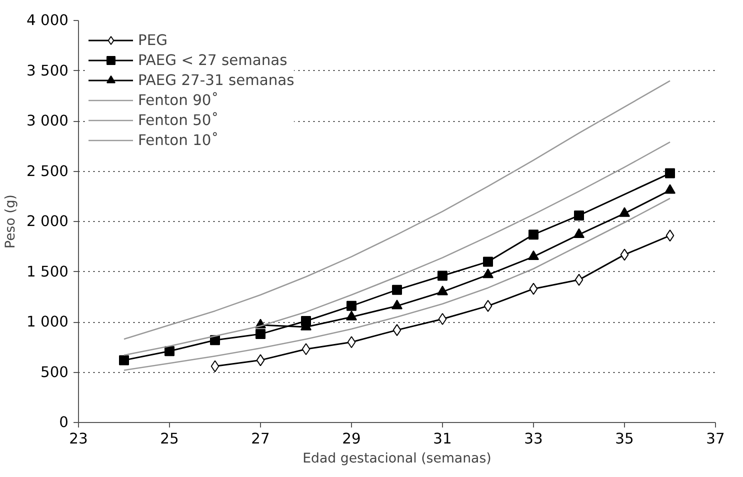 This screenshot has height=477, width=743. What do you see at coordinates (153, 40) in the screenshot?
I see `legend-label: PEG` at bounding box center [153, 40].